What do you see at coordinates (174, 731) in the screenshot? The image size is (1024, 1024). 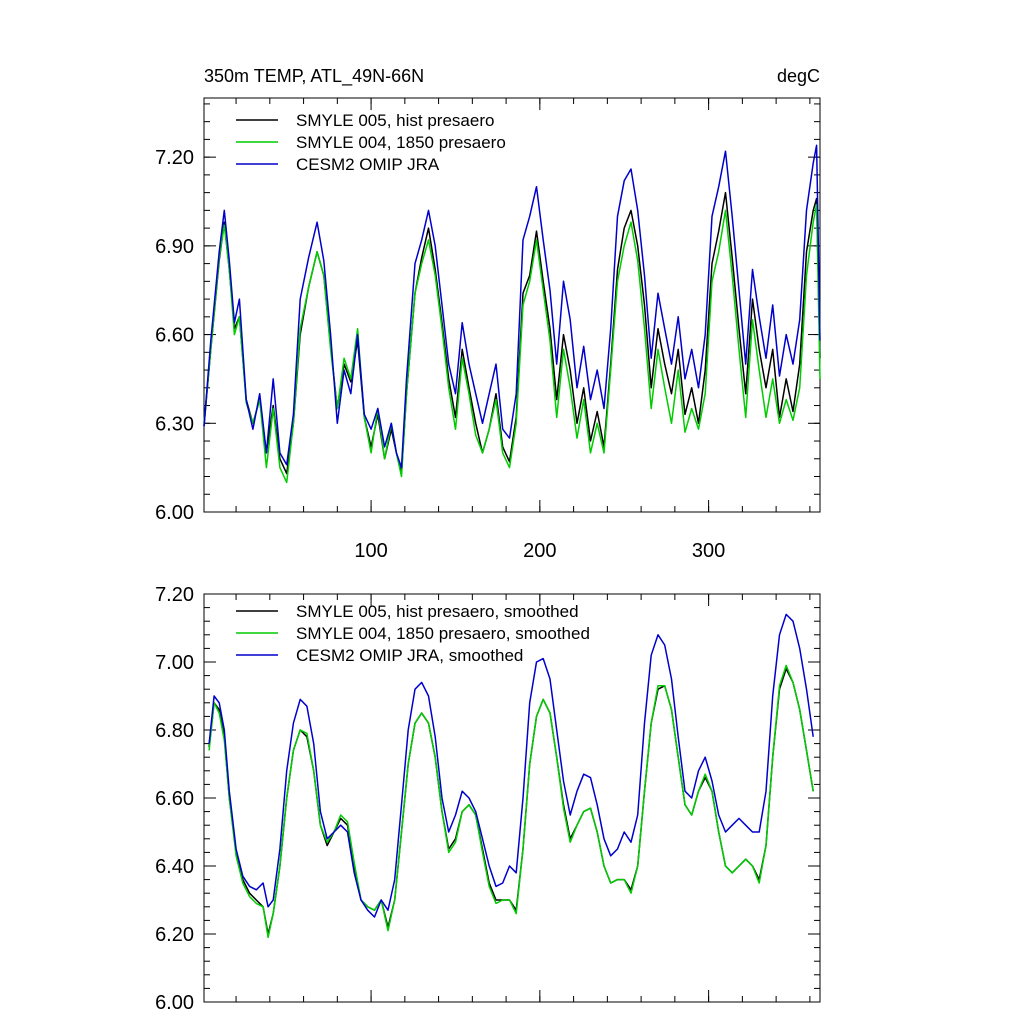 I see `bottom-y-tick-label: 6.80` at bounding box center [174, 731].